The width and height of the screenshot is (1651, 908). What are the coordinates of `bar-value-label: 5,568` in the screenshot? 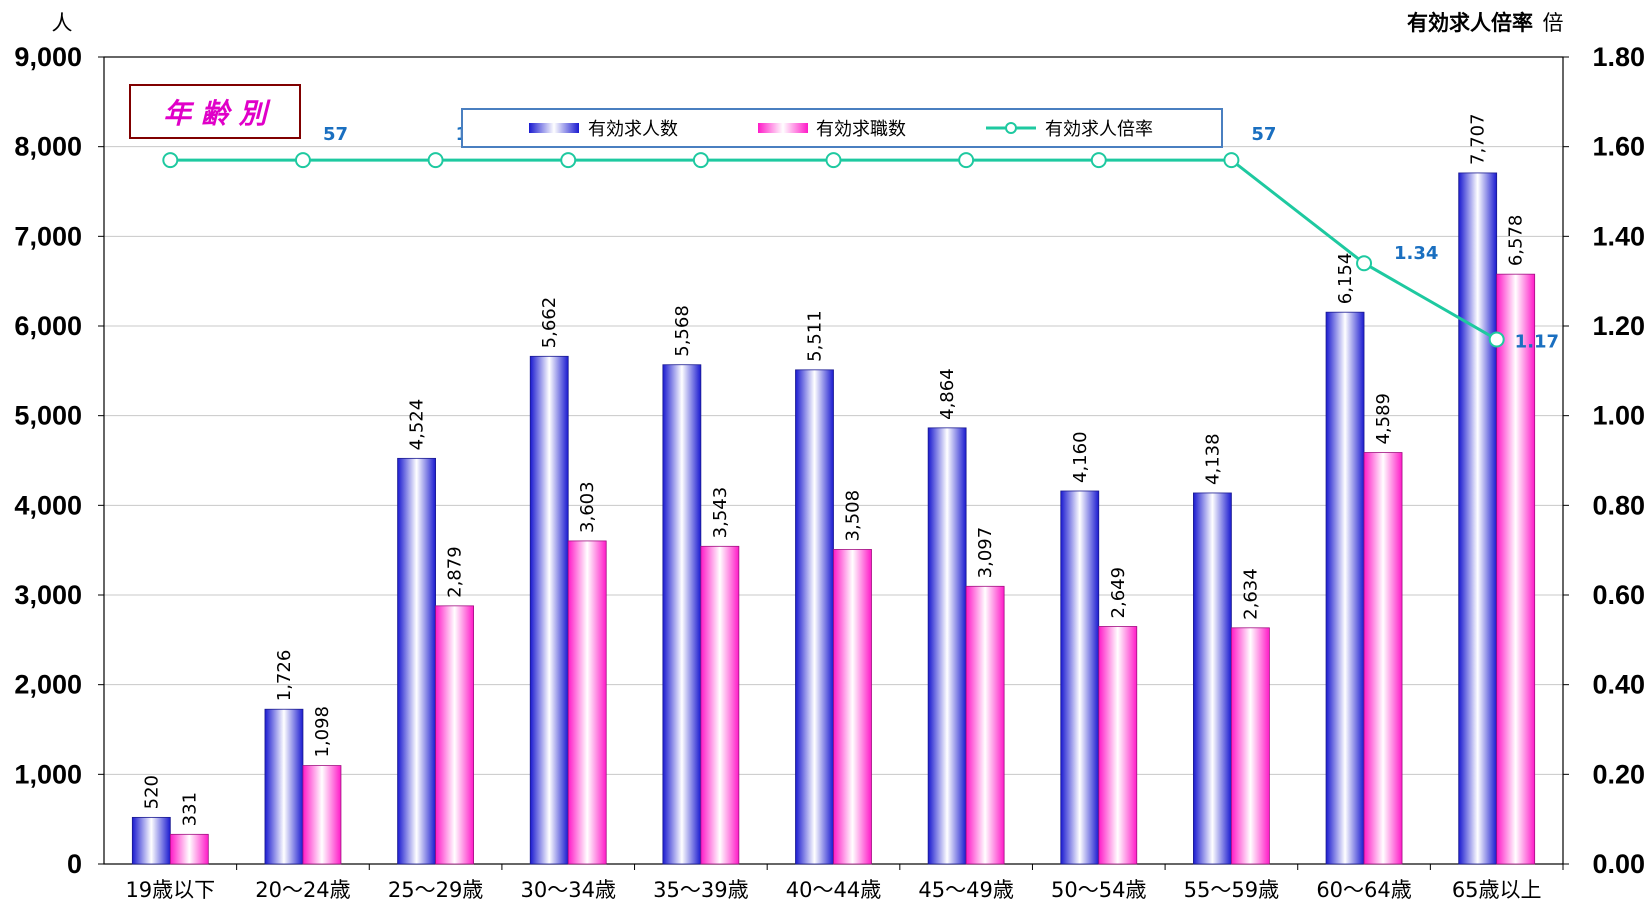 It's located at (682, 331).